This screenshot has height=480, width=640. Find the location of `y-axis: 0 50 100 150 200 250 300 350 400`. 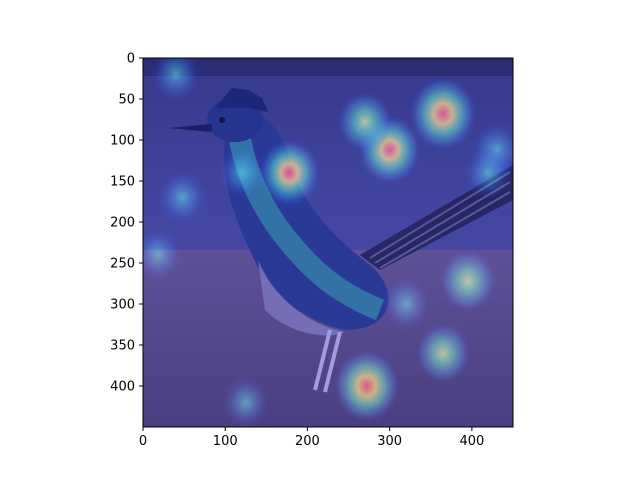

y-axis: 0 50 100 150 200 250 300 350 400 is located at coordinates (126, 223).